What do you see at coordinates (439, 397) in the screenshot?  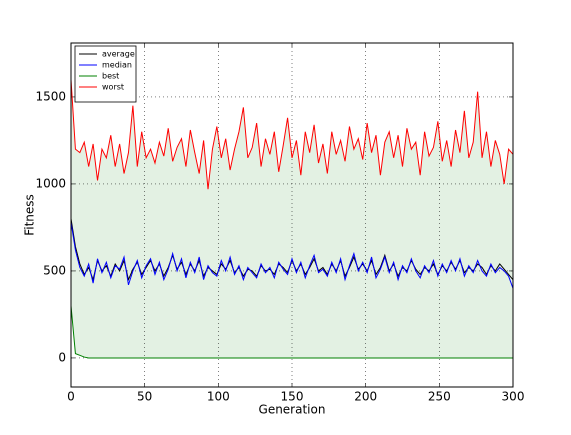 I see `x-tick-label: 250` at bounding box center [439, 397].